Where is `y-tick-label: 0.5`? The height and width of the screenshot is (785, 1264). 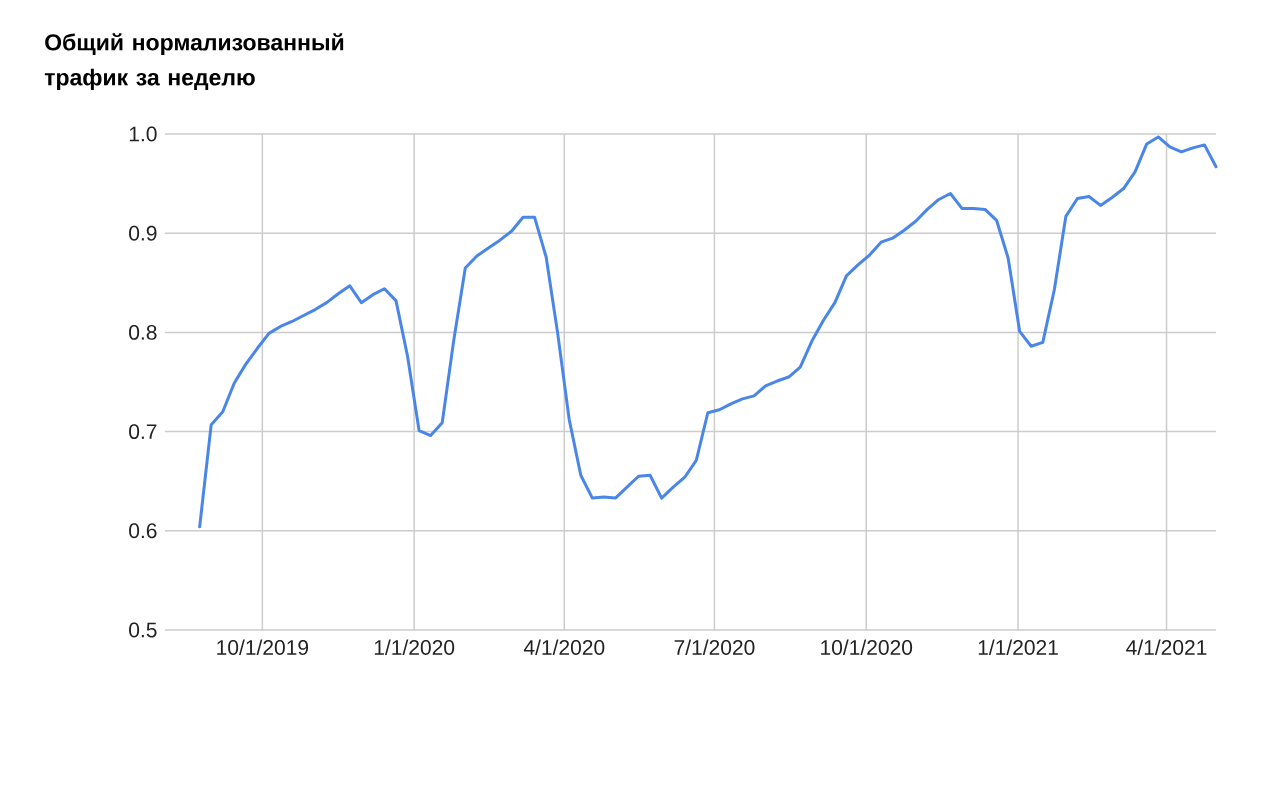
y-tick-label: 0.5 is located at coordinates (143, 630).